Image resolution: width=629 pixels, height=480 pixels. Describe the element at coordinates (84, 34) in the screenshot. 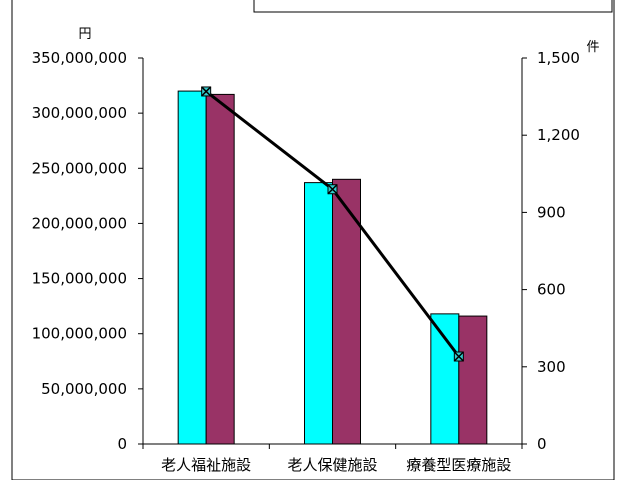

I see `left-axis-unit: 円` at that location.